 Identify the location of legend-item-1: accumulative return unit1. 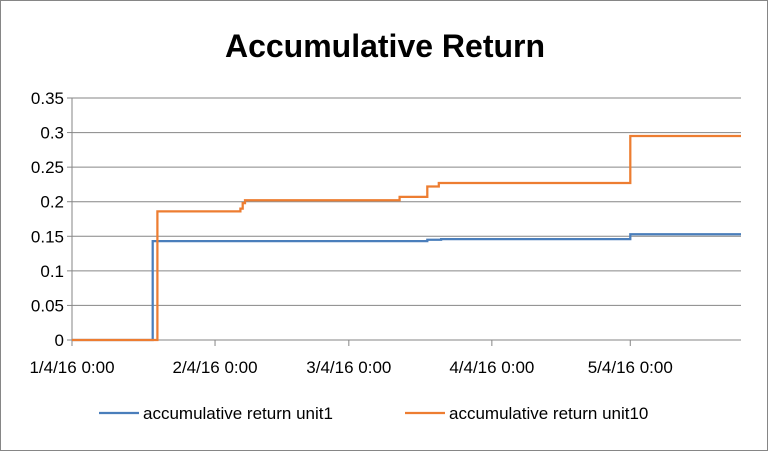
(216, 413).